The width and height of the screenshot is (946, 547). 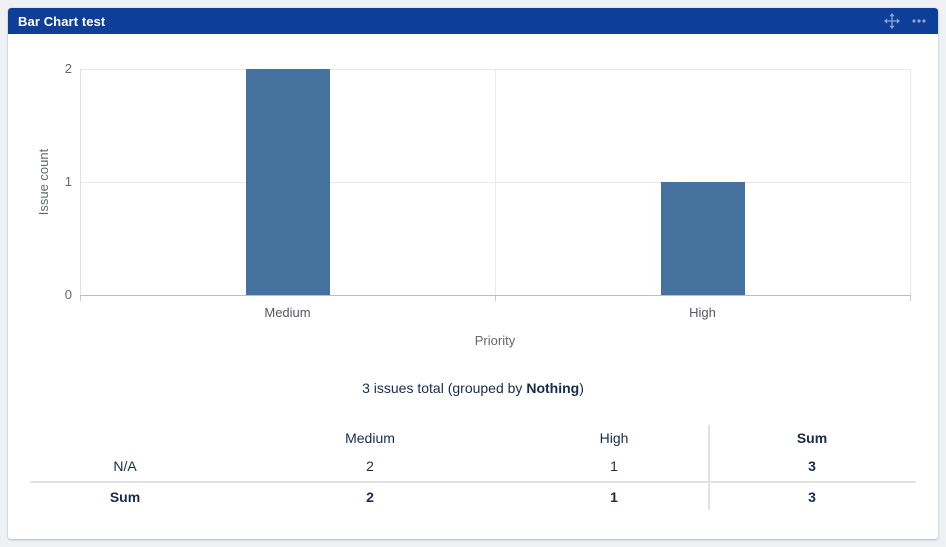 What do you see at coordinates (919, 21) in the screenshot?
I see `more-icon` at bounding box center [919, 21].